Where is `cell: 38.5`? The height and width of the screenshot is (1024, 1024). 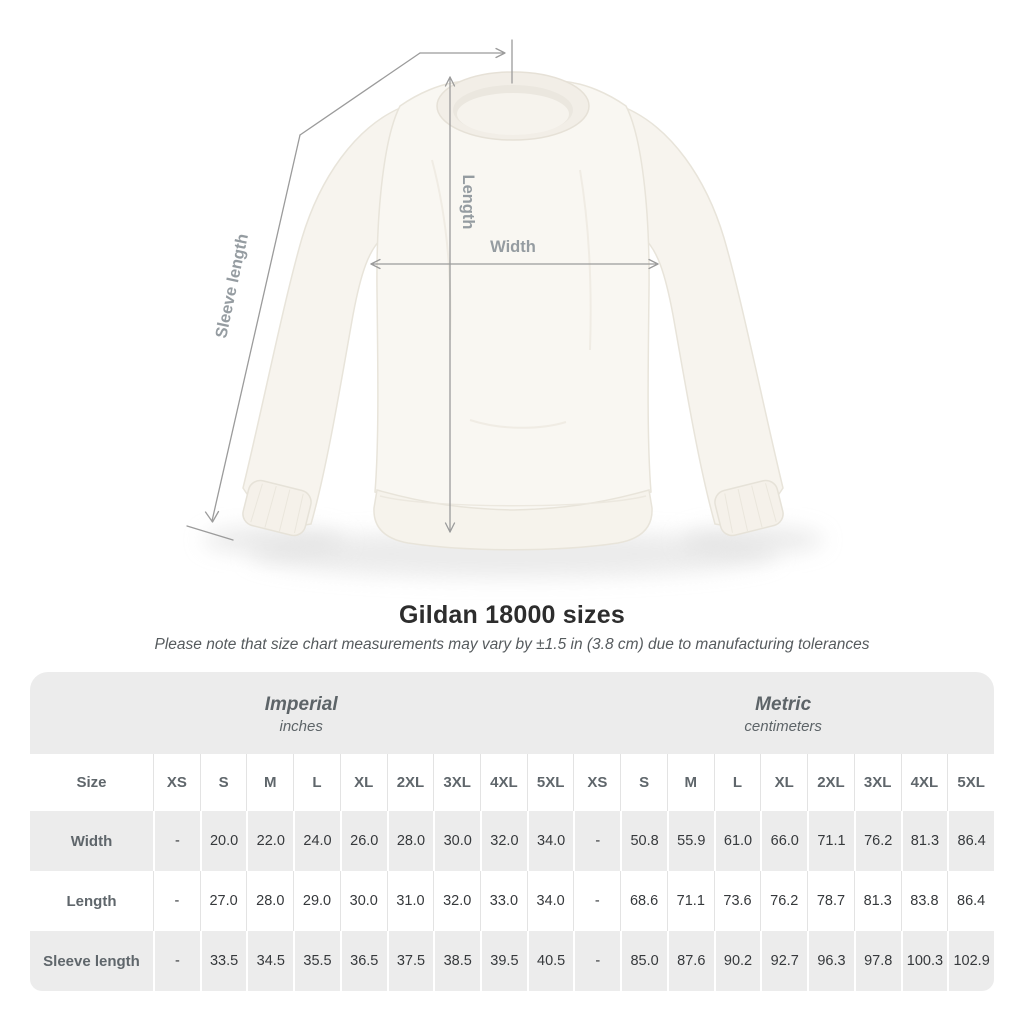 cell: 38.5 is located at coordinates (457, 961).